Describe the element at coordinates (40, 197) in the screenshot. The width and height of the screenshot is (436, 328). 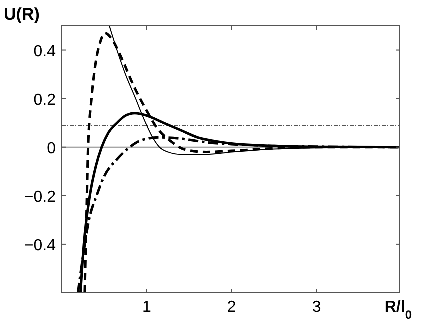
I see `y-tick-label: −0.2` at that location.